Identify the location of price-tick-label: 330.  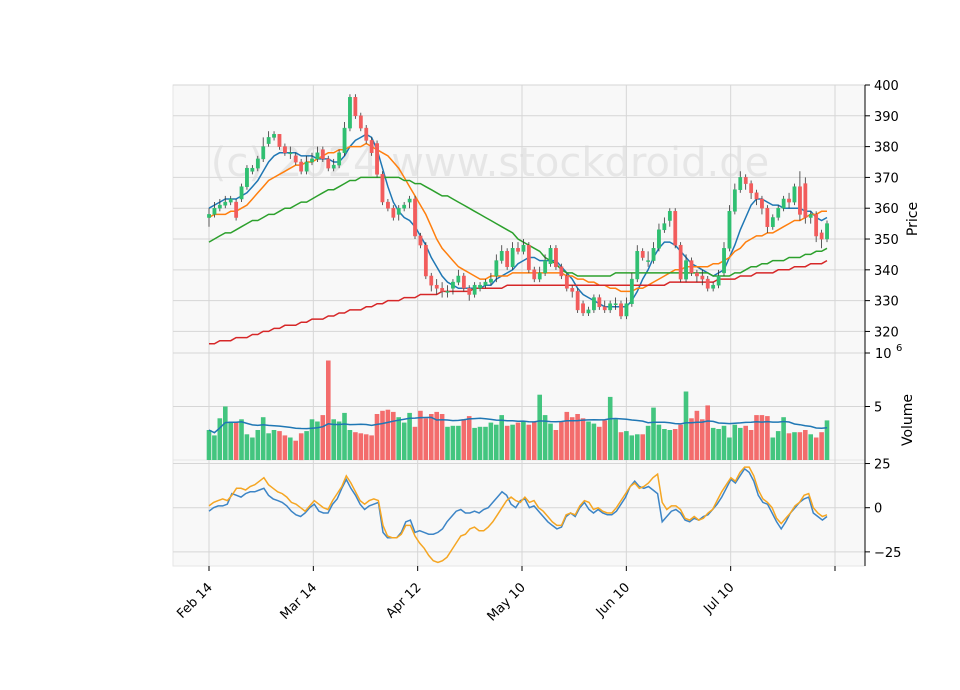
(886, 302).